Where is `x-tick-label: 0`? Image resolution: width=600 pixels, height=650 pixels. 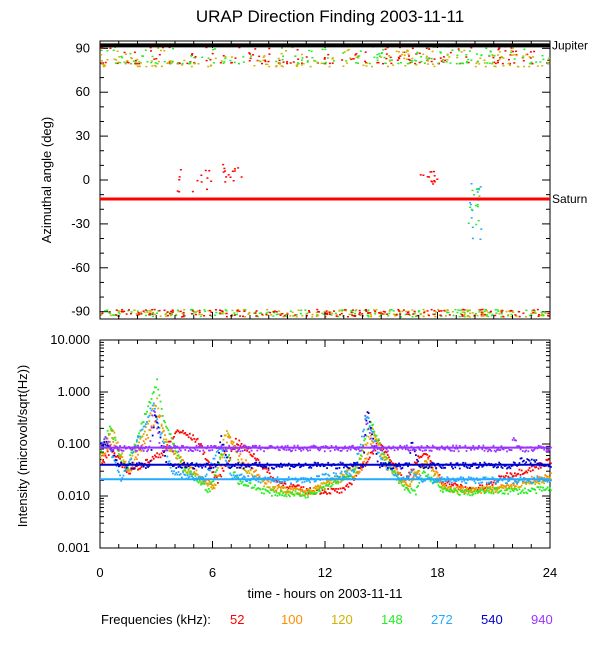 x-tick-label: 0 is located at coordinates (99, 572).